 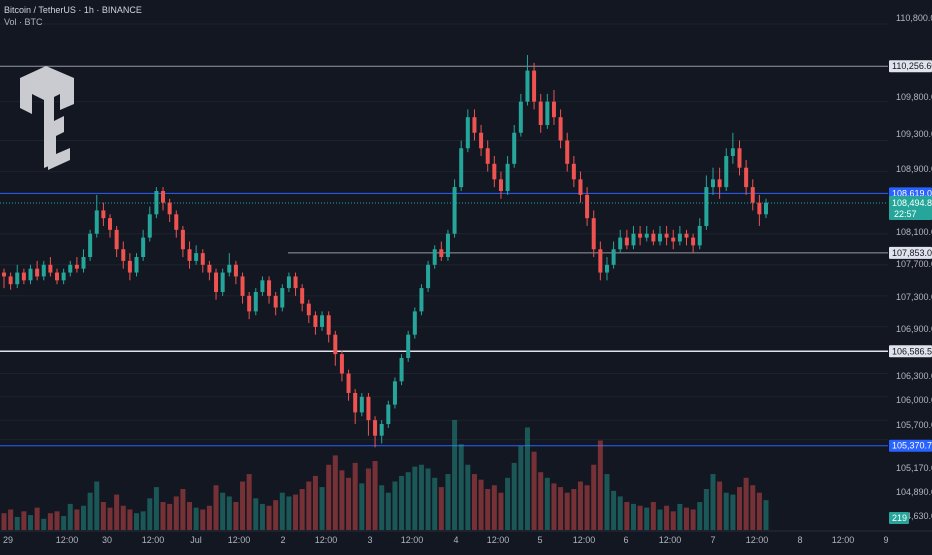 I want to click on price-tick-label: 106,900.00, so click(x=914, y=329).